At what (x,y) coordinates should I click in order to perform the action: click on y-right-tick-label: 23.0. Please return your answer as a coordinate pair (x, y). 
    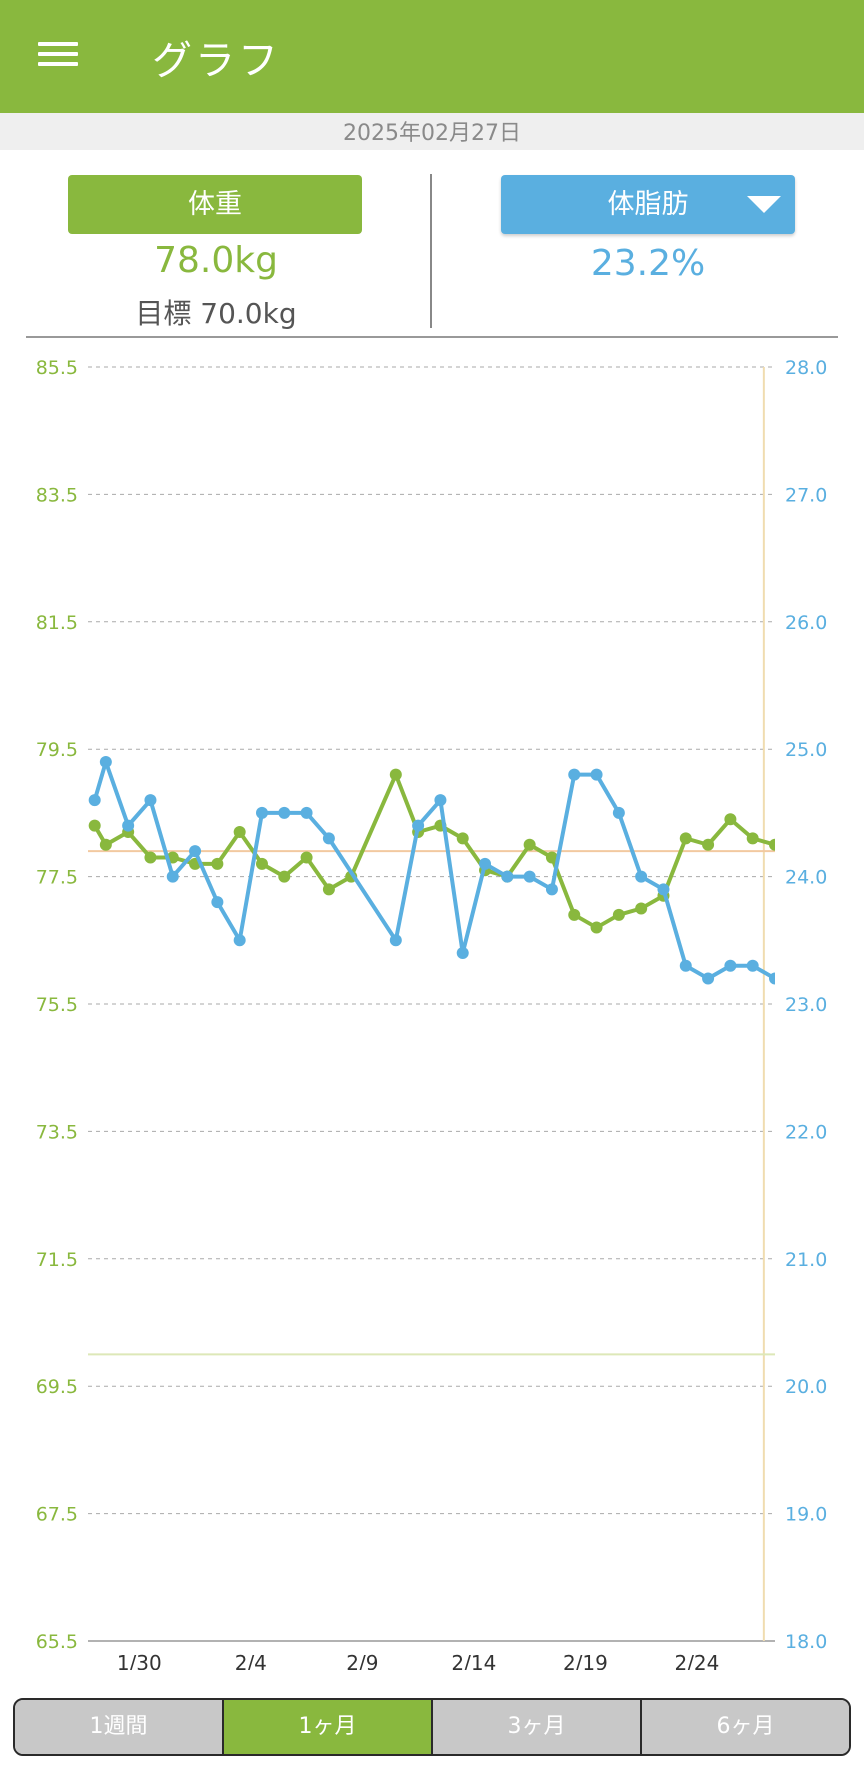
    Looking at the image, I should click on (806, 1005).